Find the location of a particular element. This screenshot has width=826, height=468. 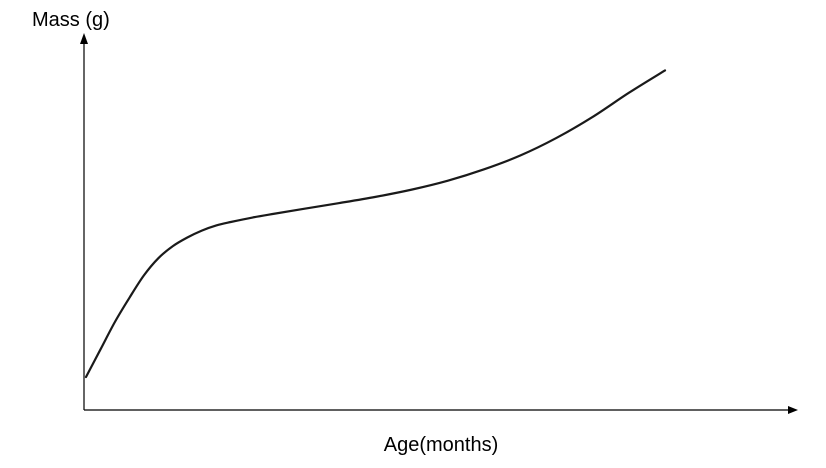

y-axis-label: Mass (g) is located at coordinates (71, 20).